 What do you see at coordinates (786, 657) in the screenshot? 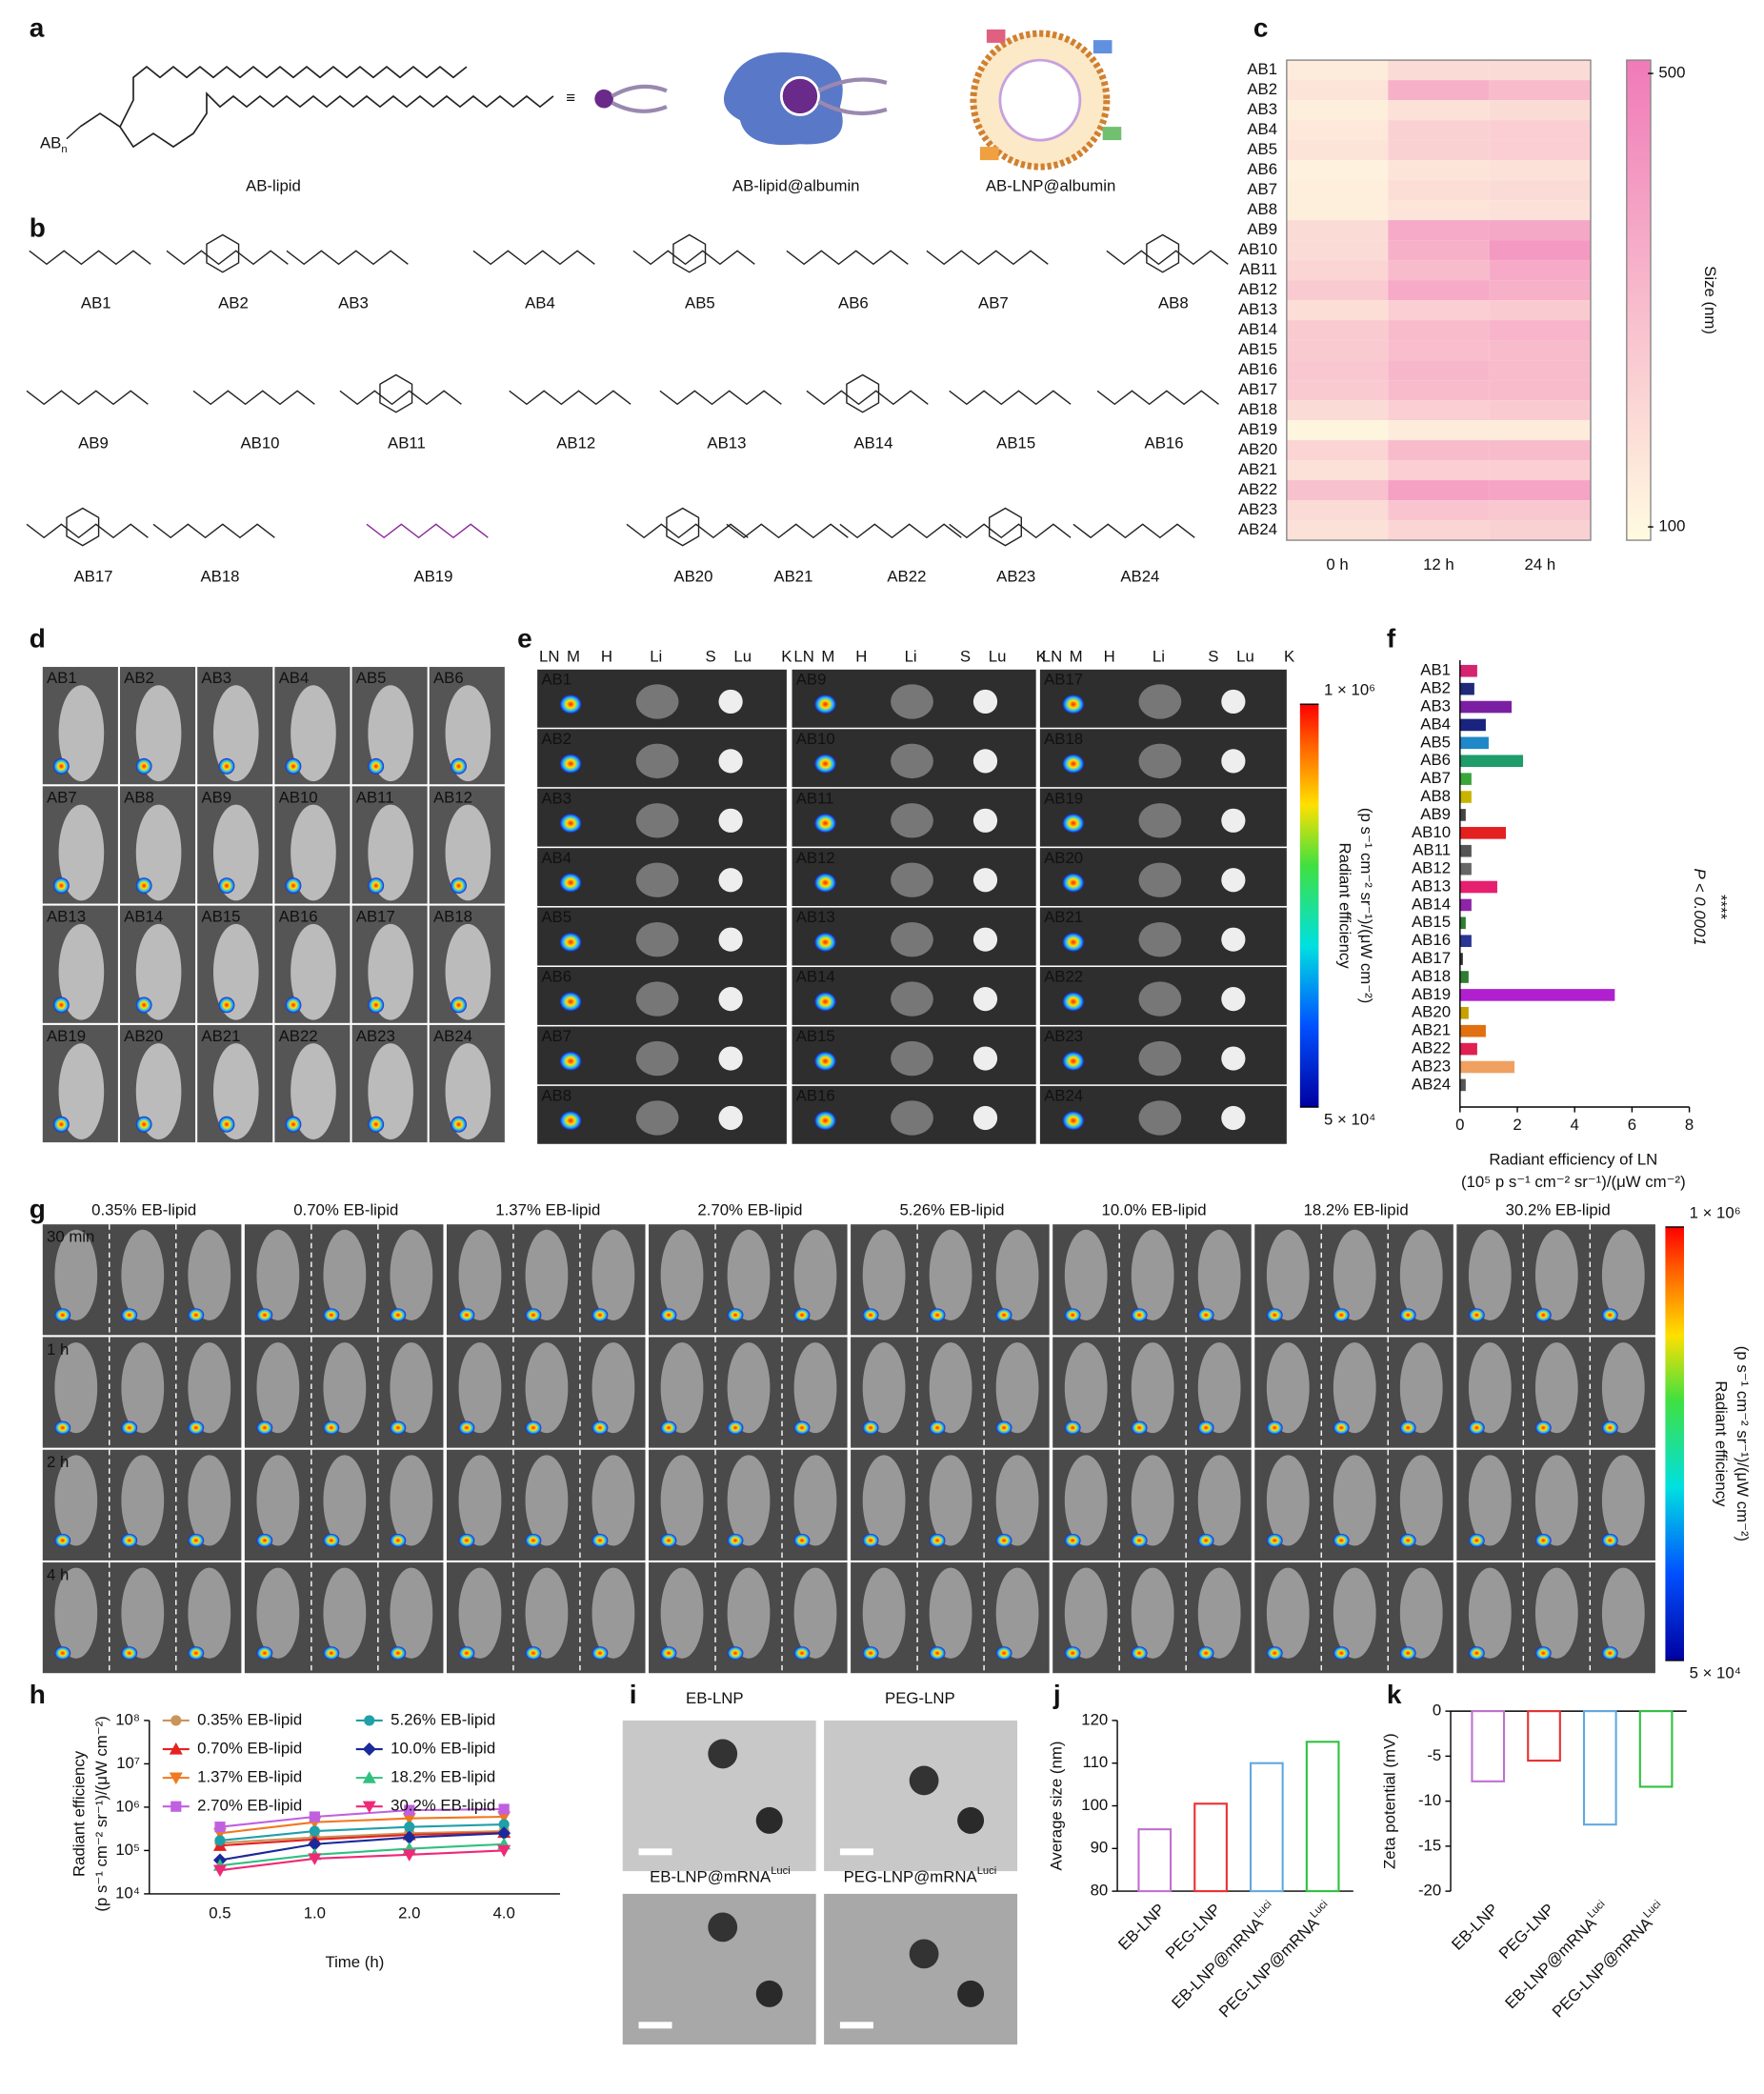
I see `organ-label: K` at bounding box center [786, 657].